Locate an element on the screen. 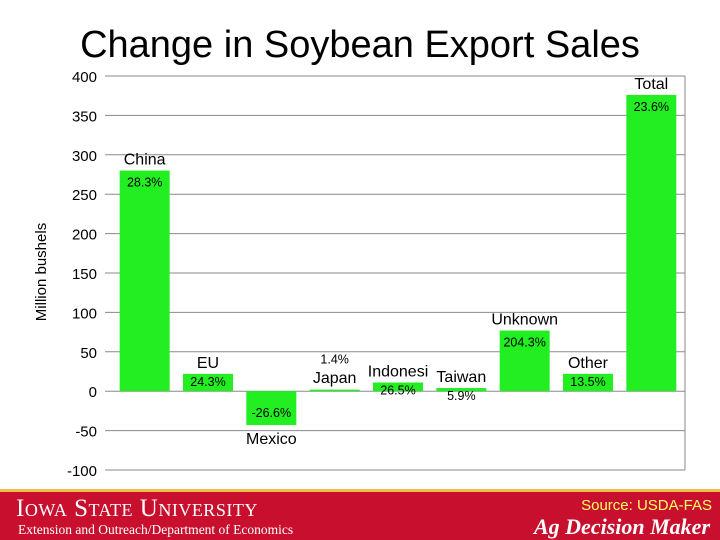  percent-label: 1.4% is located at coordinates (334, 360).